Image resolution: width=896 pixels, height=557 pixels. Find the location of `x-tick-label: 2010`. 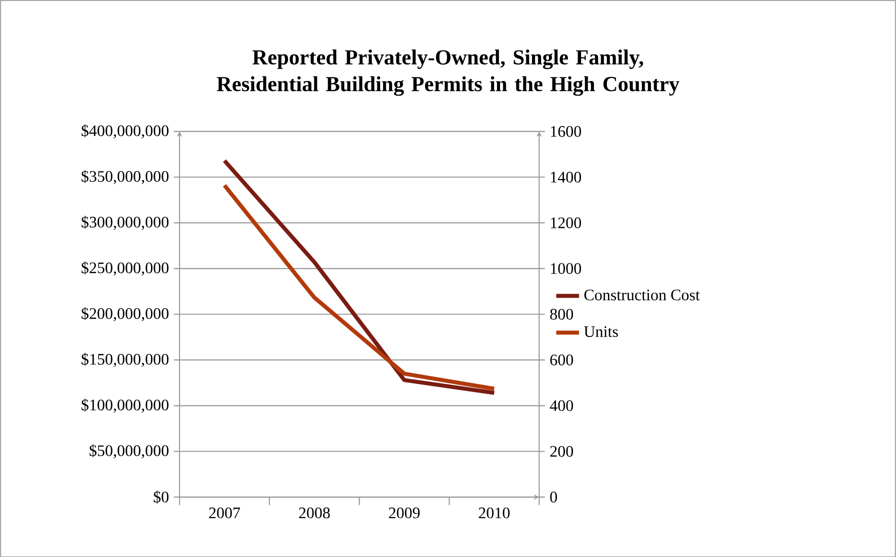

x-tick-label: 2010 is located at coordinates (494, 512).